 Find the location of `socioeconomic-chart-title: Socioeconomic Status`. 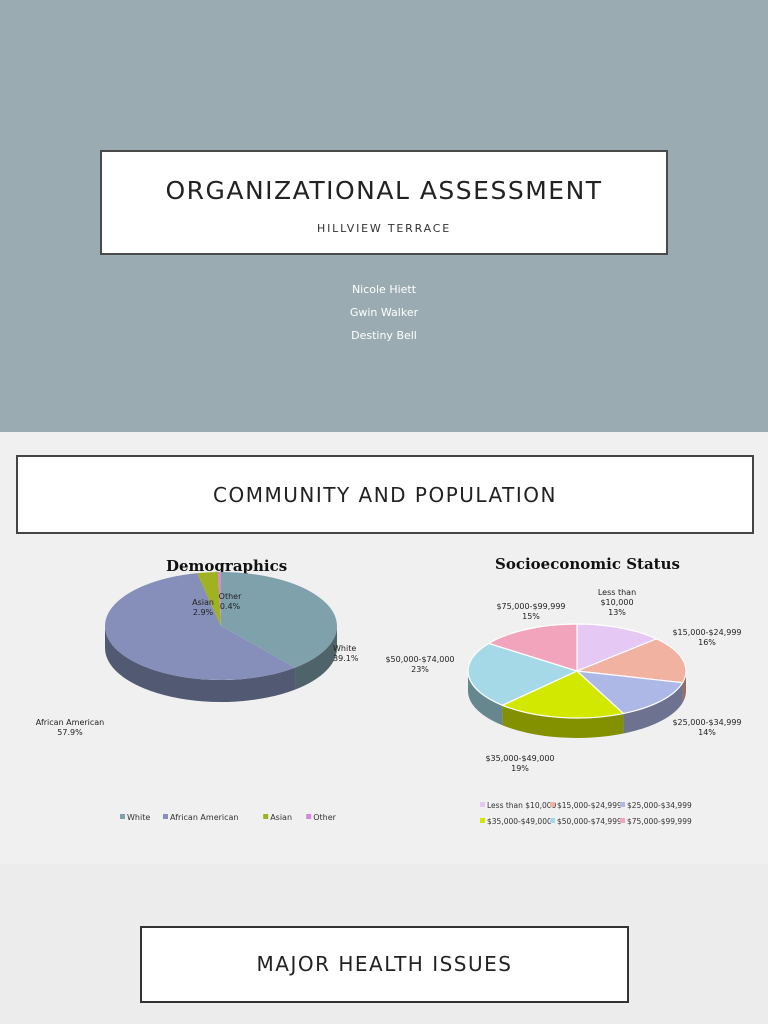

socioeconomic-chart-title: Socioeconomic Status is located at coordinates (587, 564).